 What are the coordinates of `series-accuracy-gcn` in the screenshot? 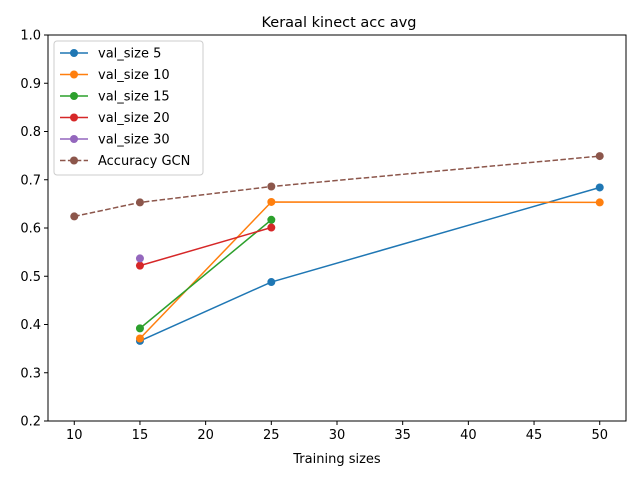 It's located at (337, 186).